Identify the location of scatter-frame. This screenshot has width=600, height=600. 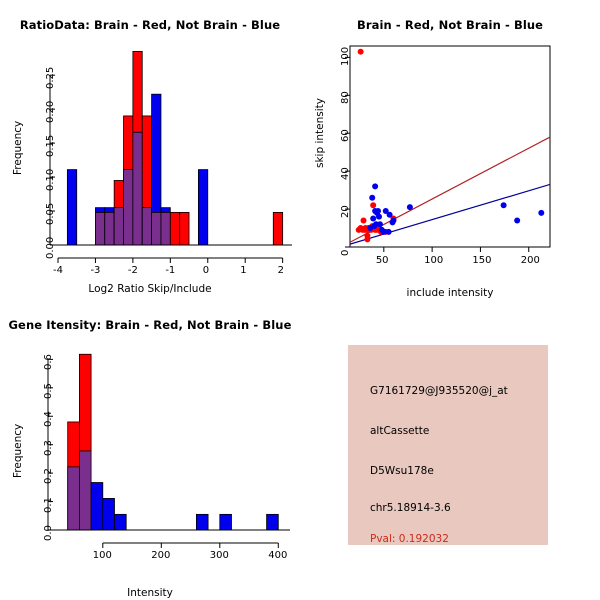
(450, 146).